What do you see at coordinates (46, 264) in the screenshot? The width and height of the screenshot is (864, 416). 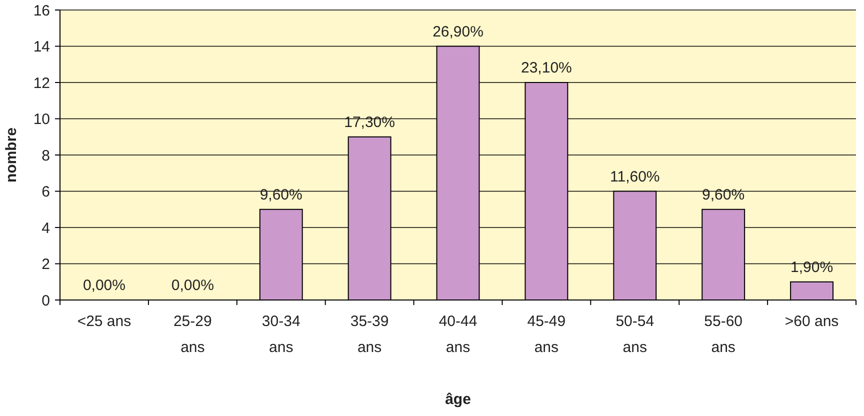 I see `y-tick-label: 2` at bounding box center [46, 264].